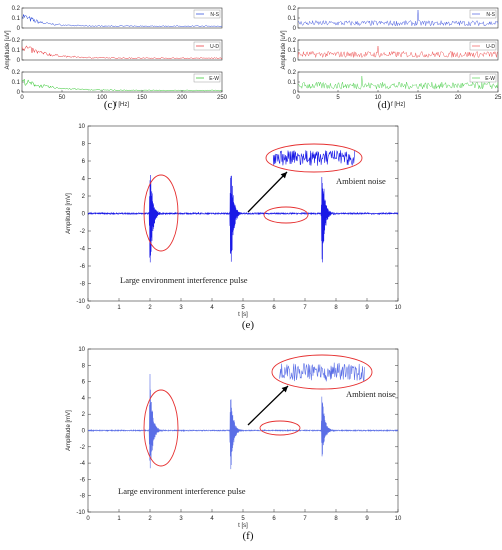  I want to click on y-tick-label: -10, so click(80, 513).